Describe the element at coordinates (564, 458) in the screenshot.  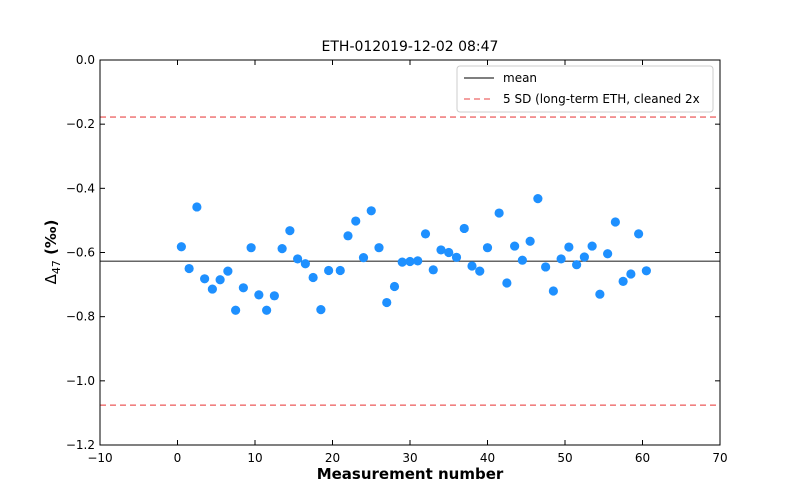
I see `x-tick-label: 50` at that location.